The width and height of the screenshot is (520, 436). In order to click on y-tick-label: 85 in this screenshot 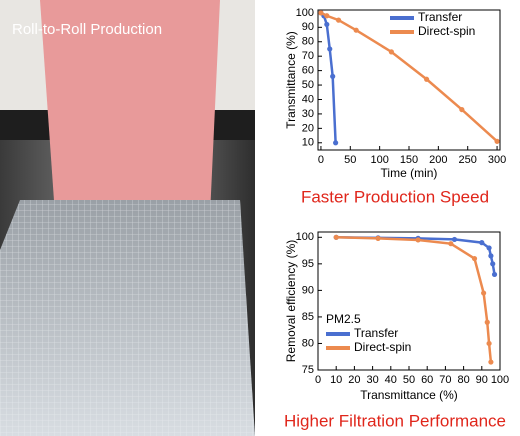, I will do `click(308, 317)`.